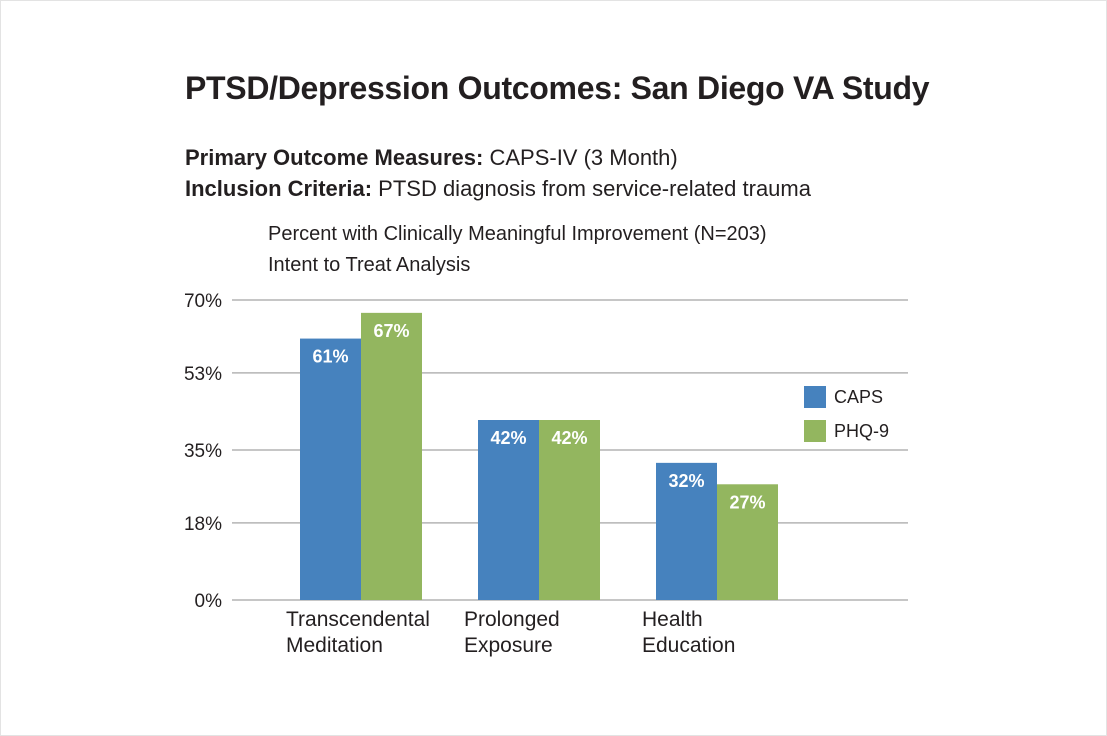 This screenshot has height=736, width=1107. What do you see at coordinates (358, 619) in the screenshot?
I see `x-category-label: Transcendental` at bounding box center [358, 619].